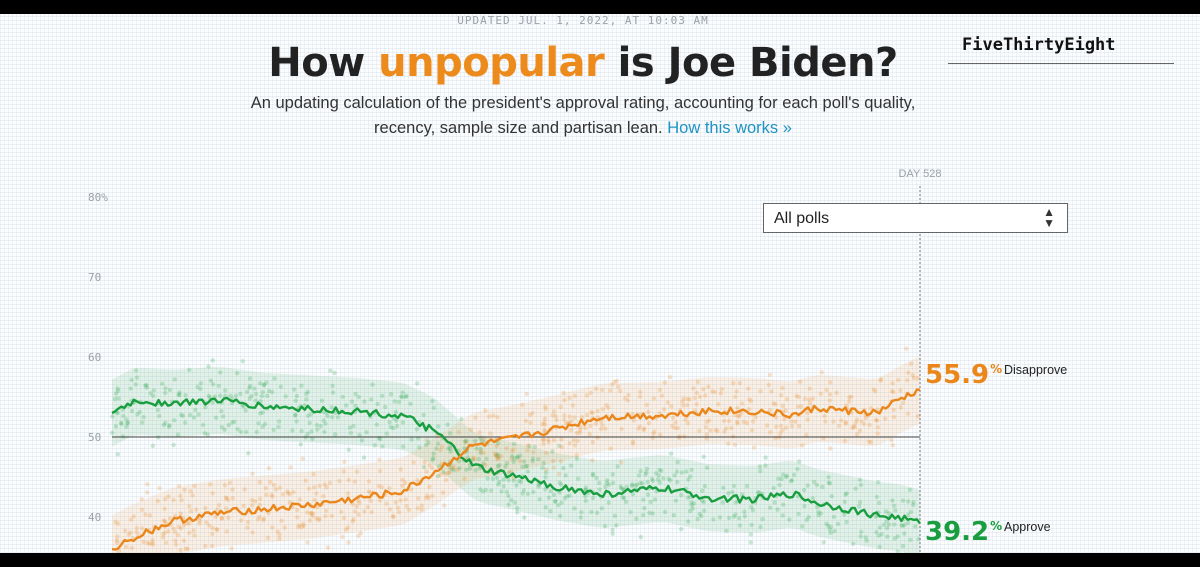  What do you see at coordinates (963, 375) in the screenshot?
I see `disapprove-value-label: 55.9%` at bounding box center [963, 375].